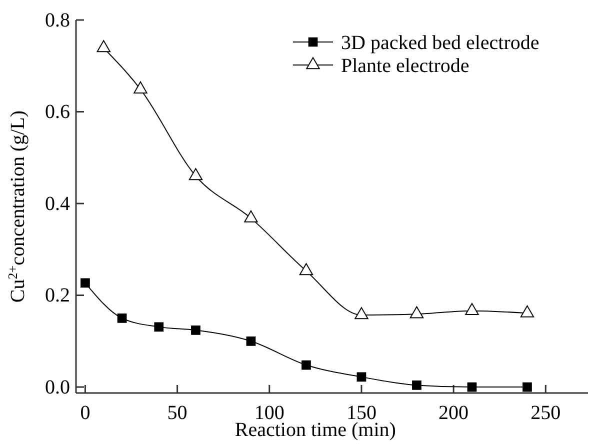  What do you see at coordinates (85, 413) in the screenshot?
I see `x-tick-label: 0` at bounding box center [85, 413].